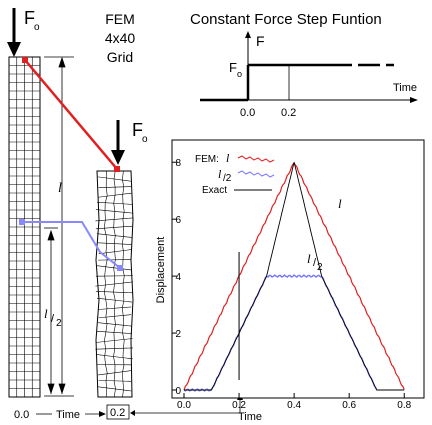 The image size is (432, 425). What do you see at coordinates (117, 169) in the screenshot?
I see `wave-front-full-end-marker` at bounding box center [117, 169].